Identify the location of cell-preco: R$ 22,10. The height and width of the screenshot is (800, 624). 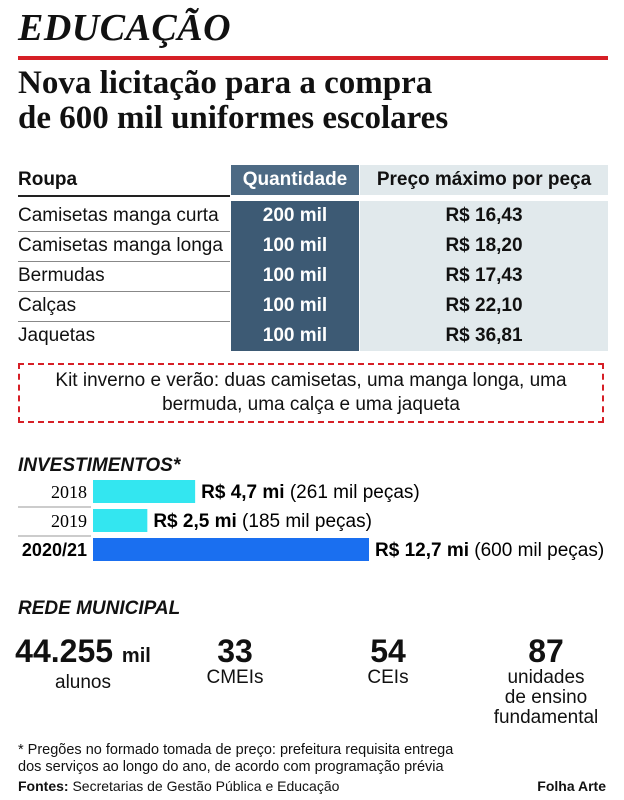
(484, 306).